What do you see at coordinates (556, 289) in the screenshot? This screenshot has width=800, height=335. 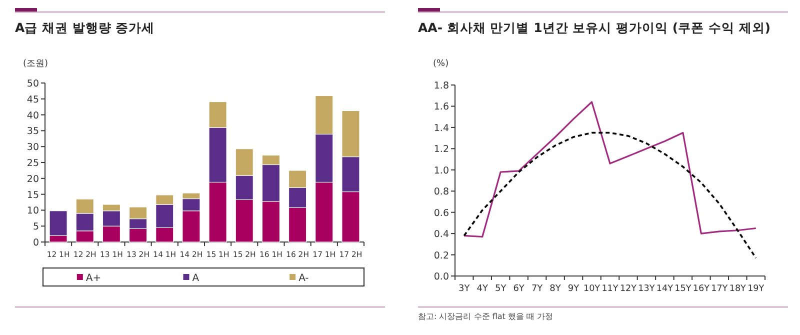 I see `x-tick-label: 8Y` at bounding box center [556, 289].